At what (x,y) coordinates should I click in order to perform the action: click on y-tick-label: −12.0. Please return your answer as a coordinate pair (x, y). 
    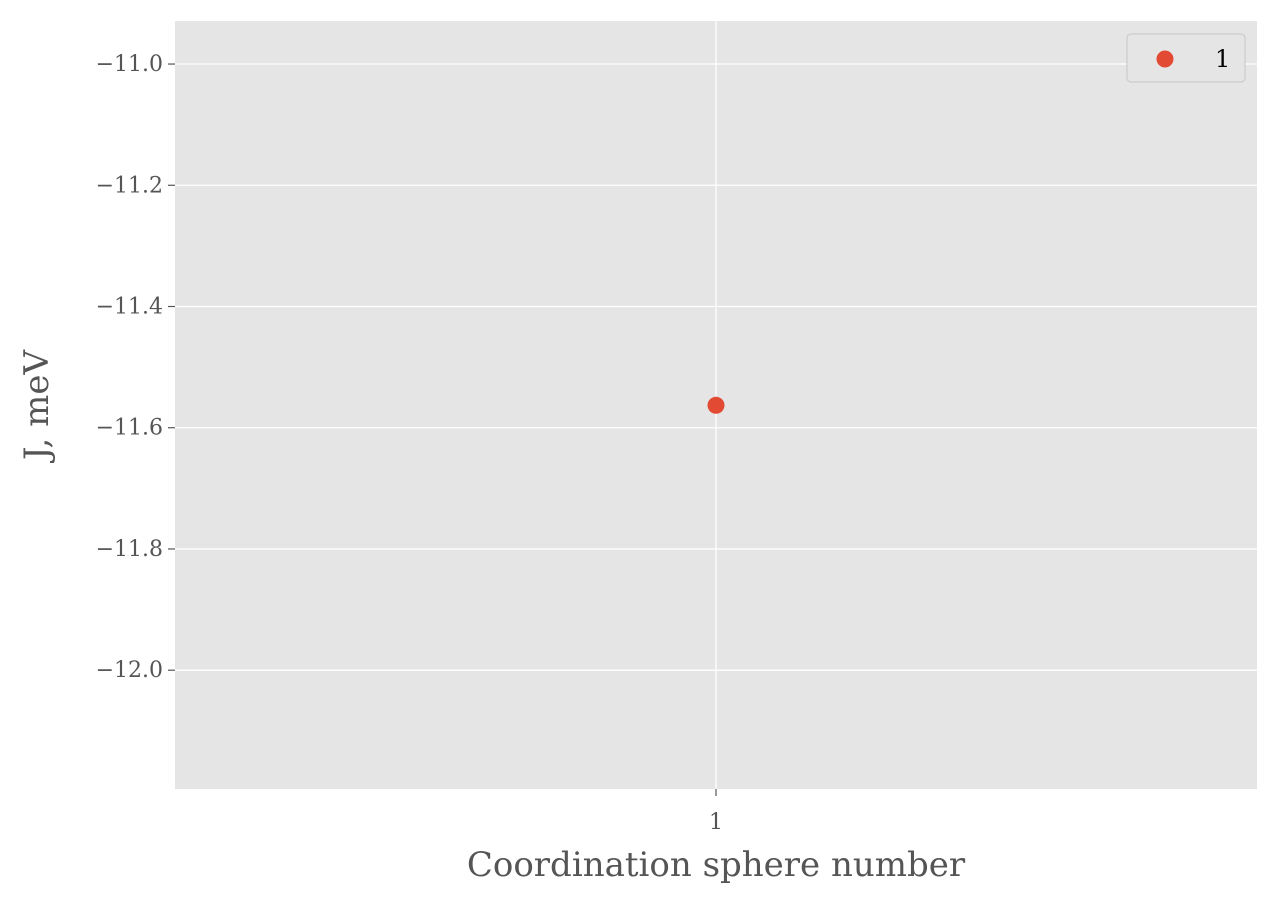
    Looking at the image, I should click on (129, 670).